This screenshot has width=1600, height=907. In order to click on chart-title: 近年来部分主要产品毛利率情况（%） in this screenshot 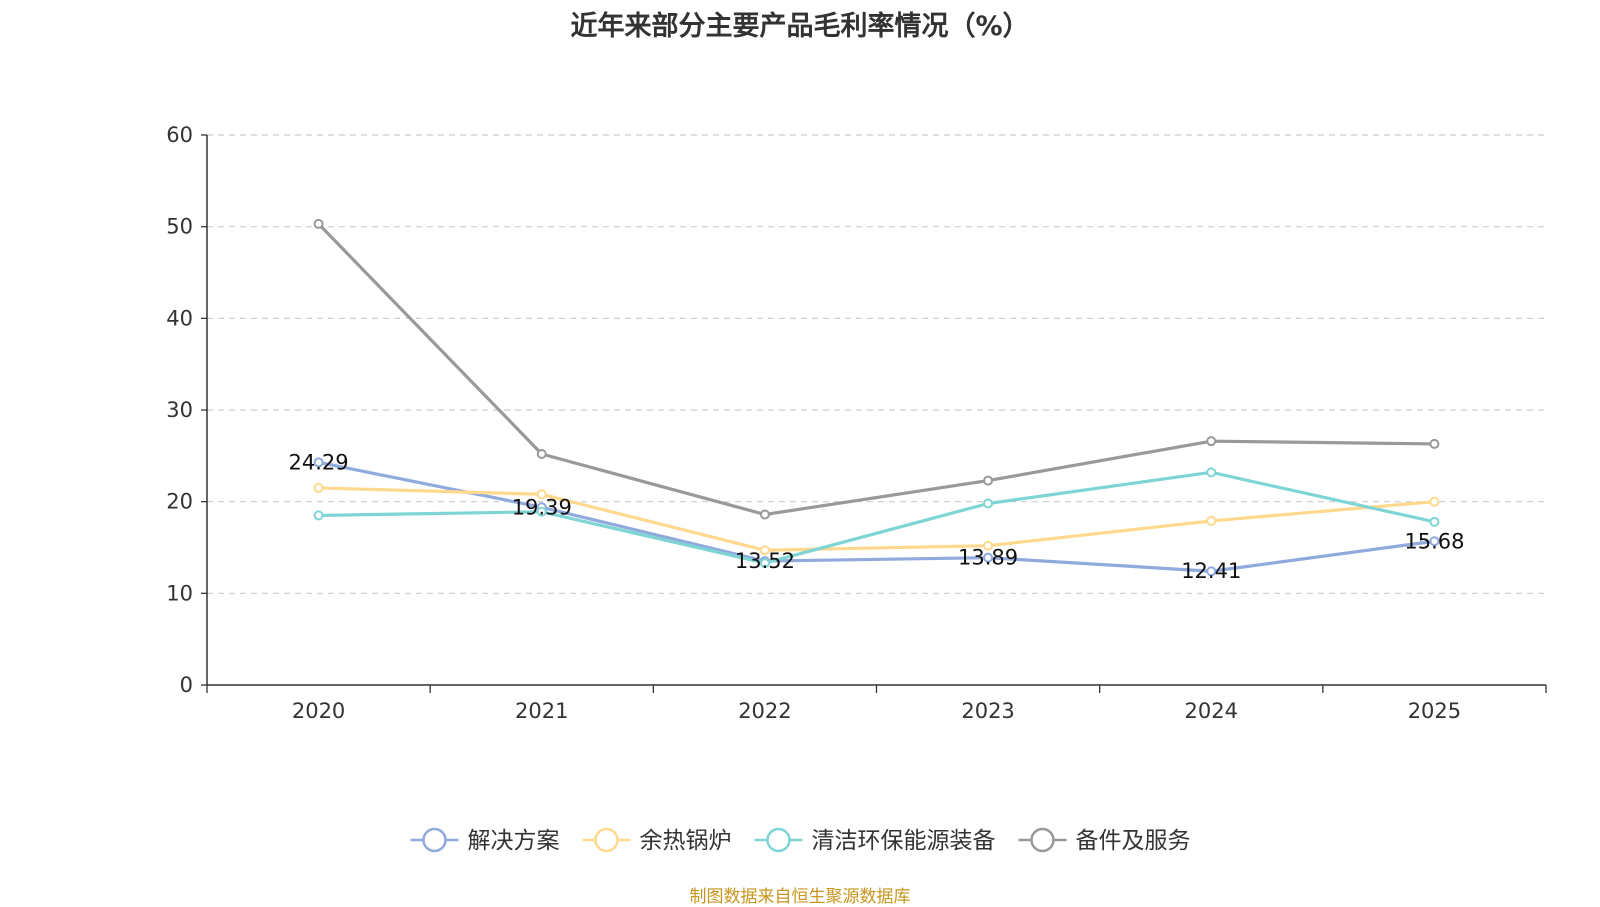, I will do `click(800, 26)`.